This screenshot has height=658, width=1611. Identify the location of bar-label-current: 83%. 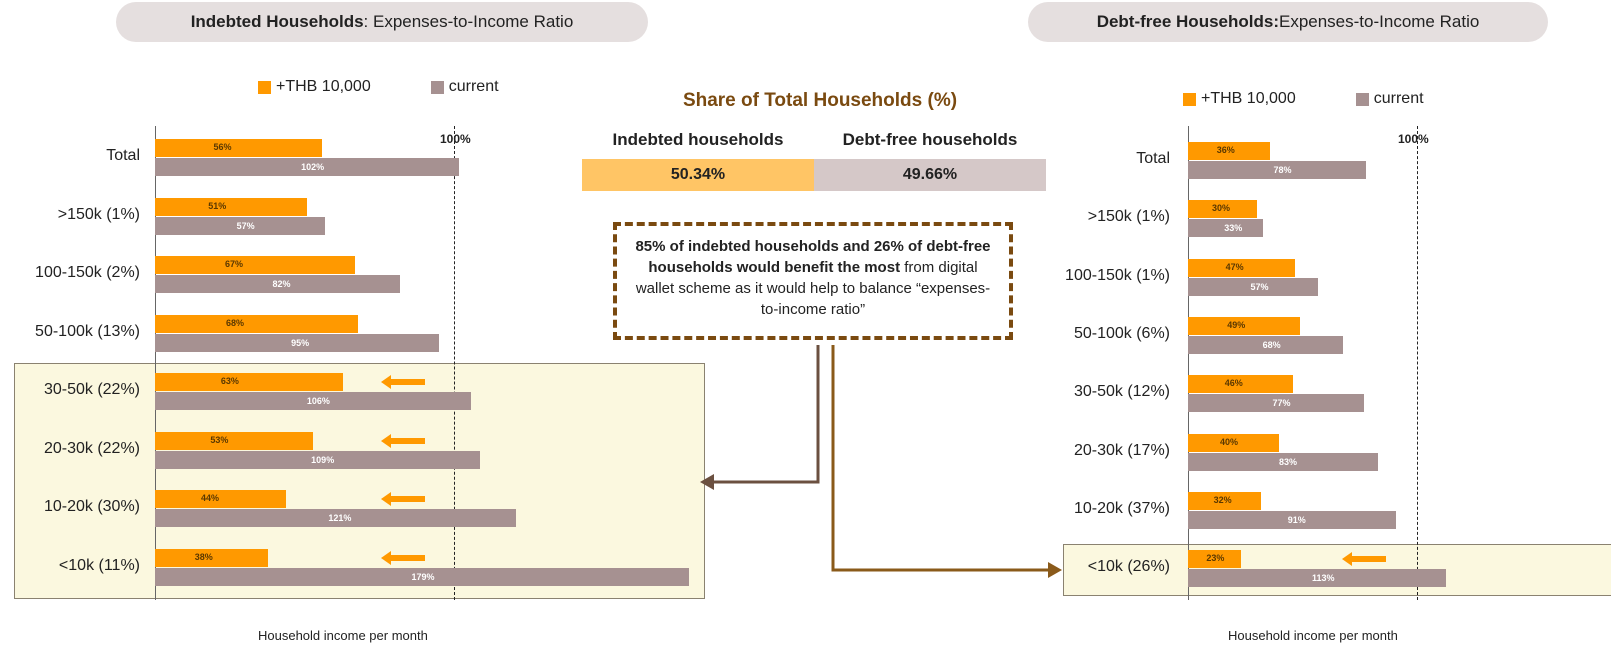
(1288, 461).